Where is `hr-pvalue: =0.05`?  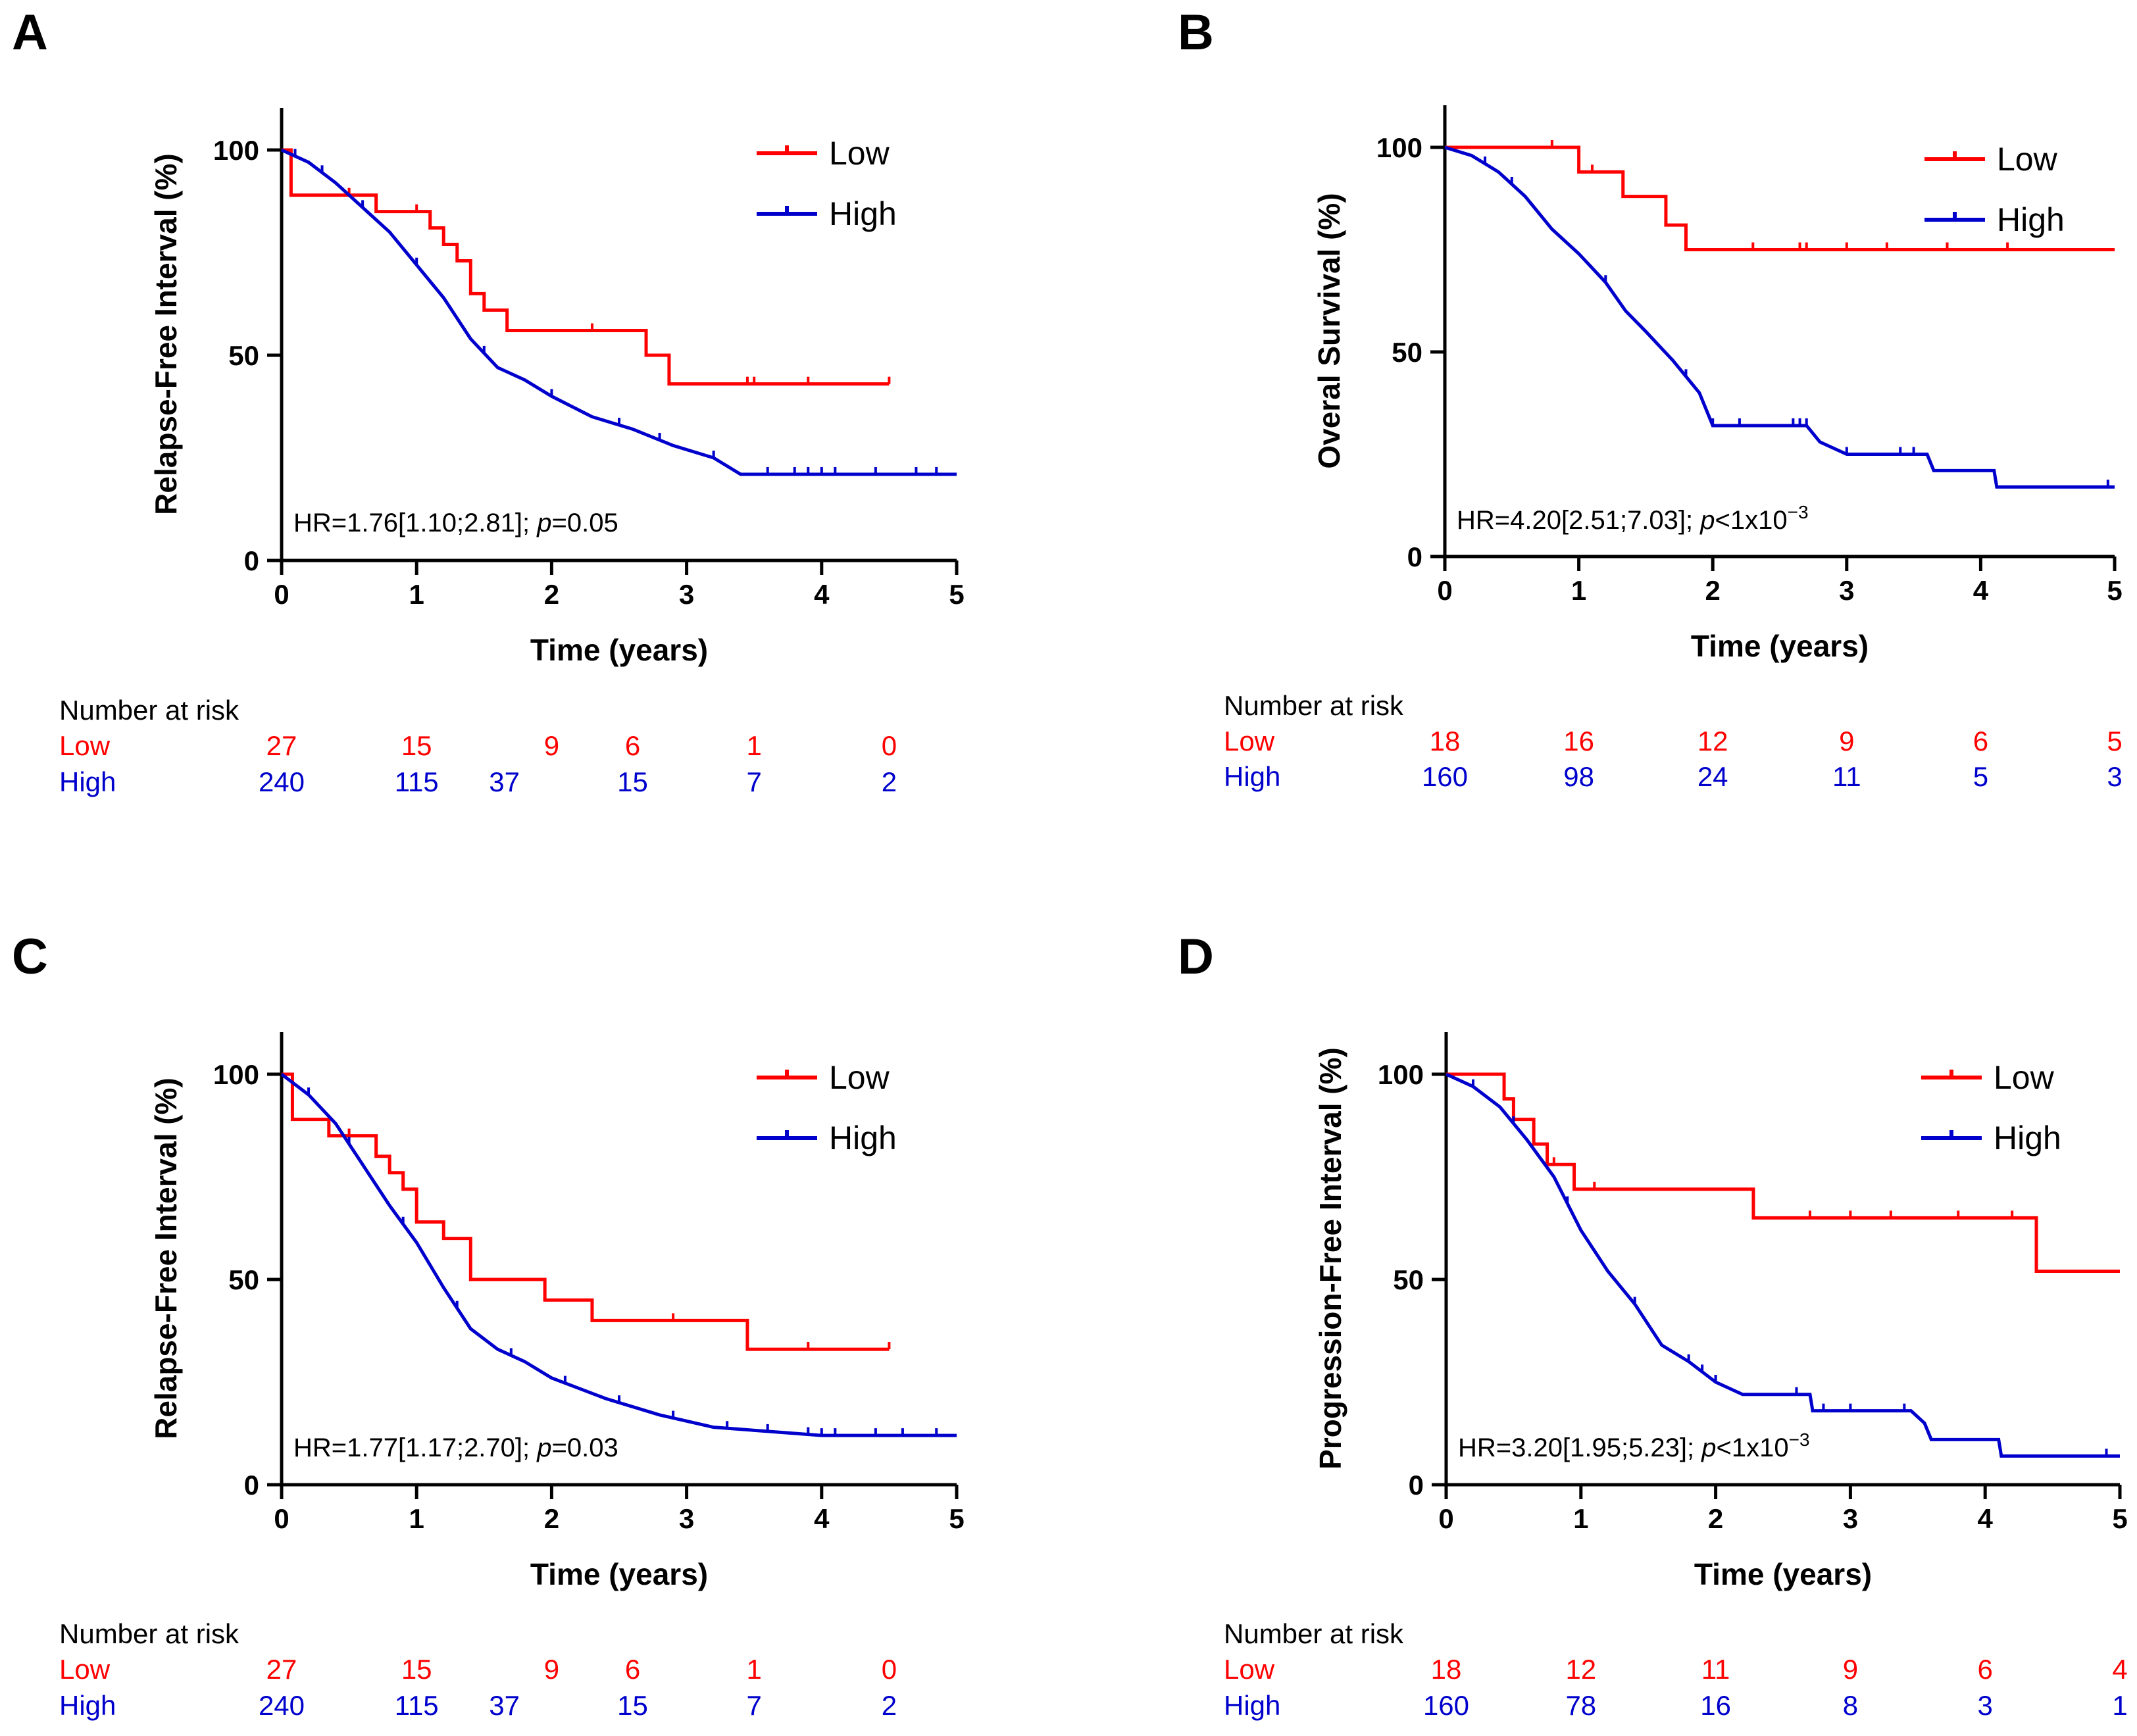
hr-pvalue: =0.05 is located at coordinates (585, 522).